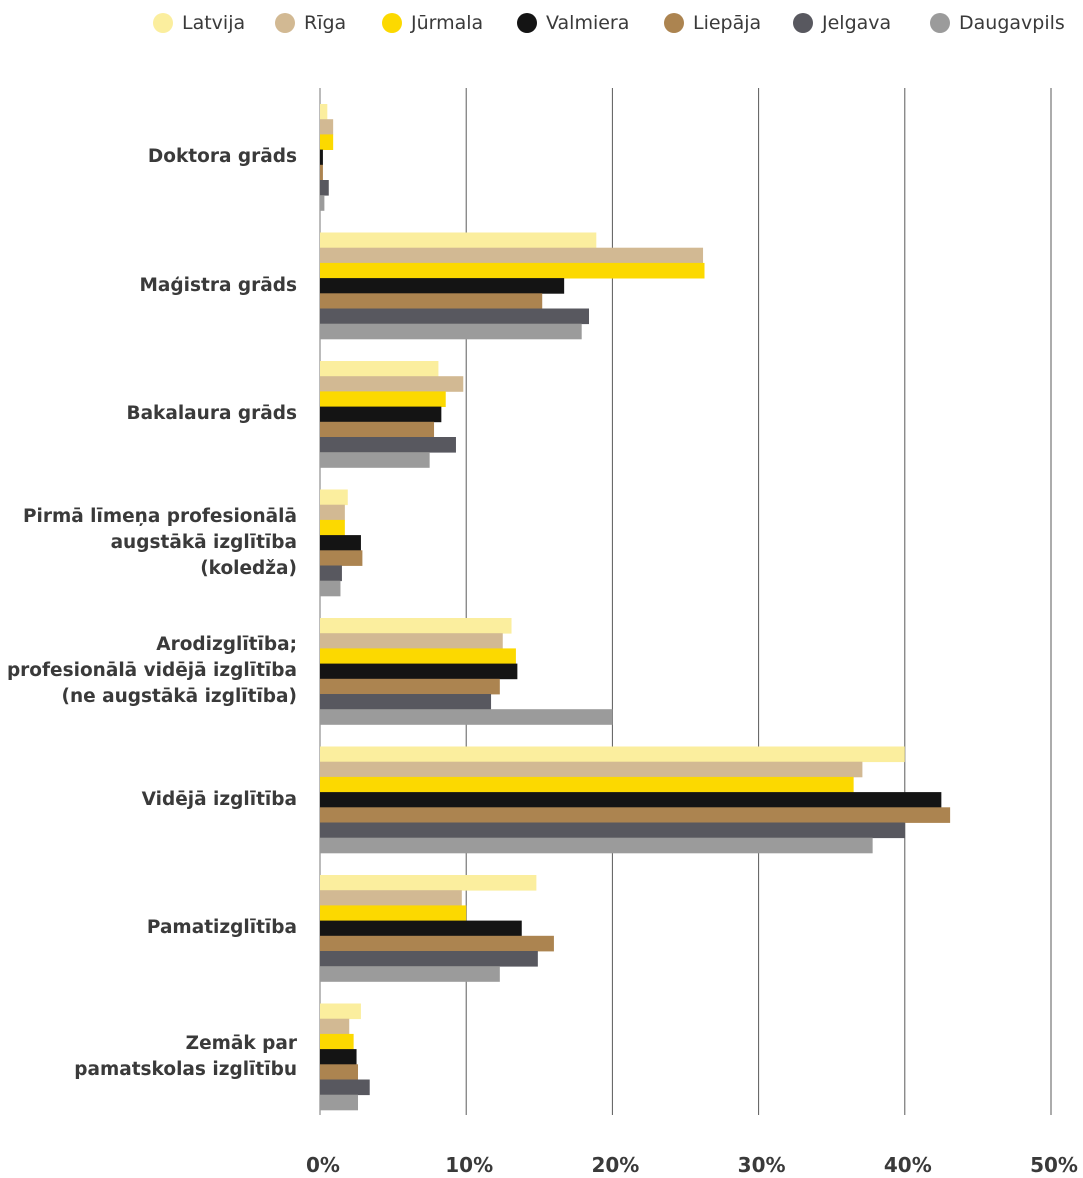  What do you see at coordinates (908, 1165) in the screenshot?
I see `x-tick-label: 40%` at bounding box center [908, 1165].